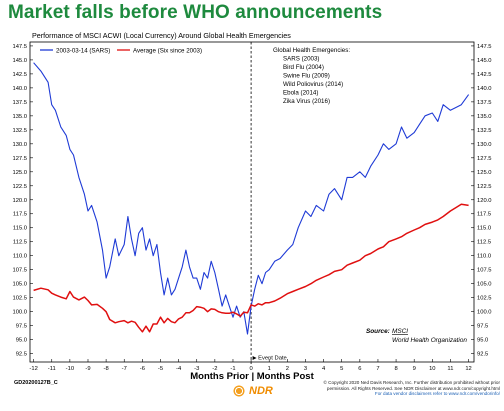 The width and height of the screenshot is (504, 411). Describe the element at coordinates (36, 383) in the screenshot. I see `chart-id: GD20200127B_C` at that location.